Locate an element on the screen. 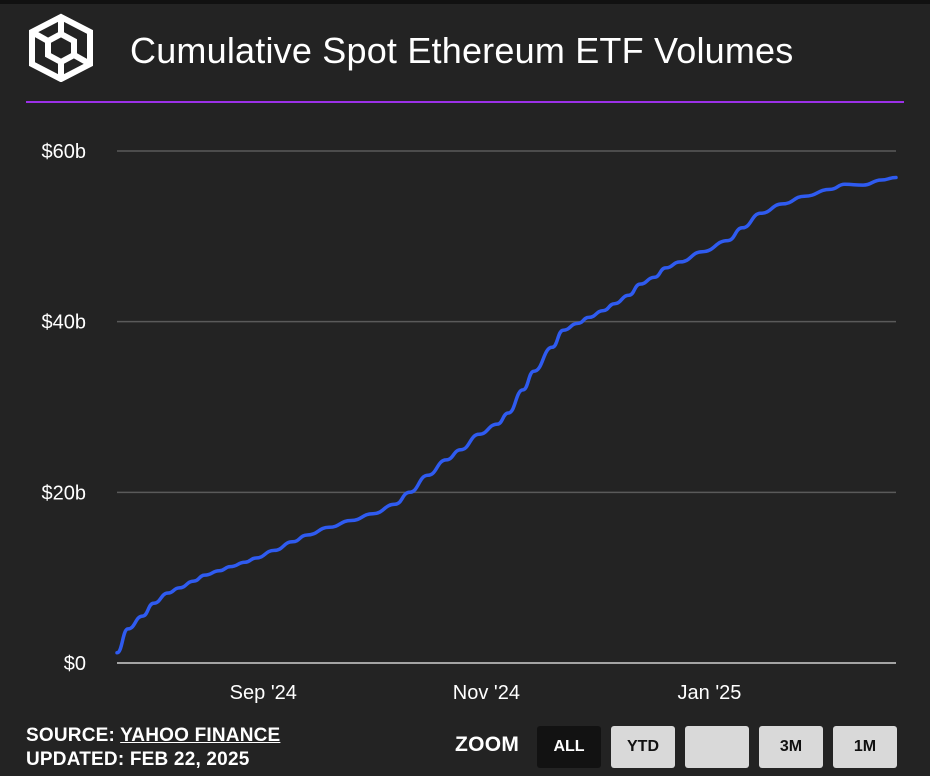 The width and height of the screenshot is (930, 776). top-edge is located at coordinates (465, 2).